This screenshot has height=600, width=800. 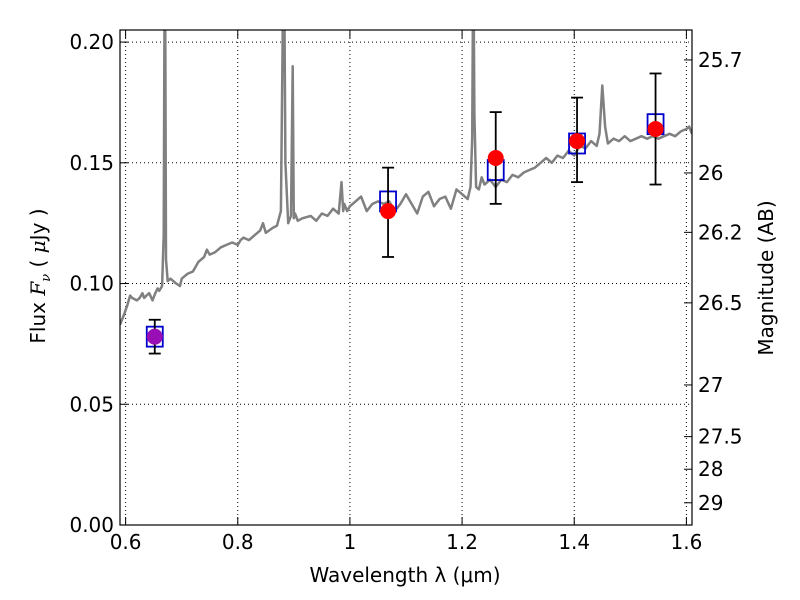 I want to click on x-axis-label: Wavelength λ (μm), so click(x=404, y=575).